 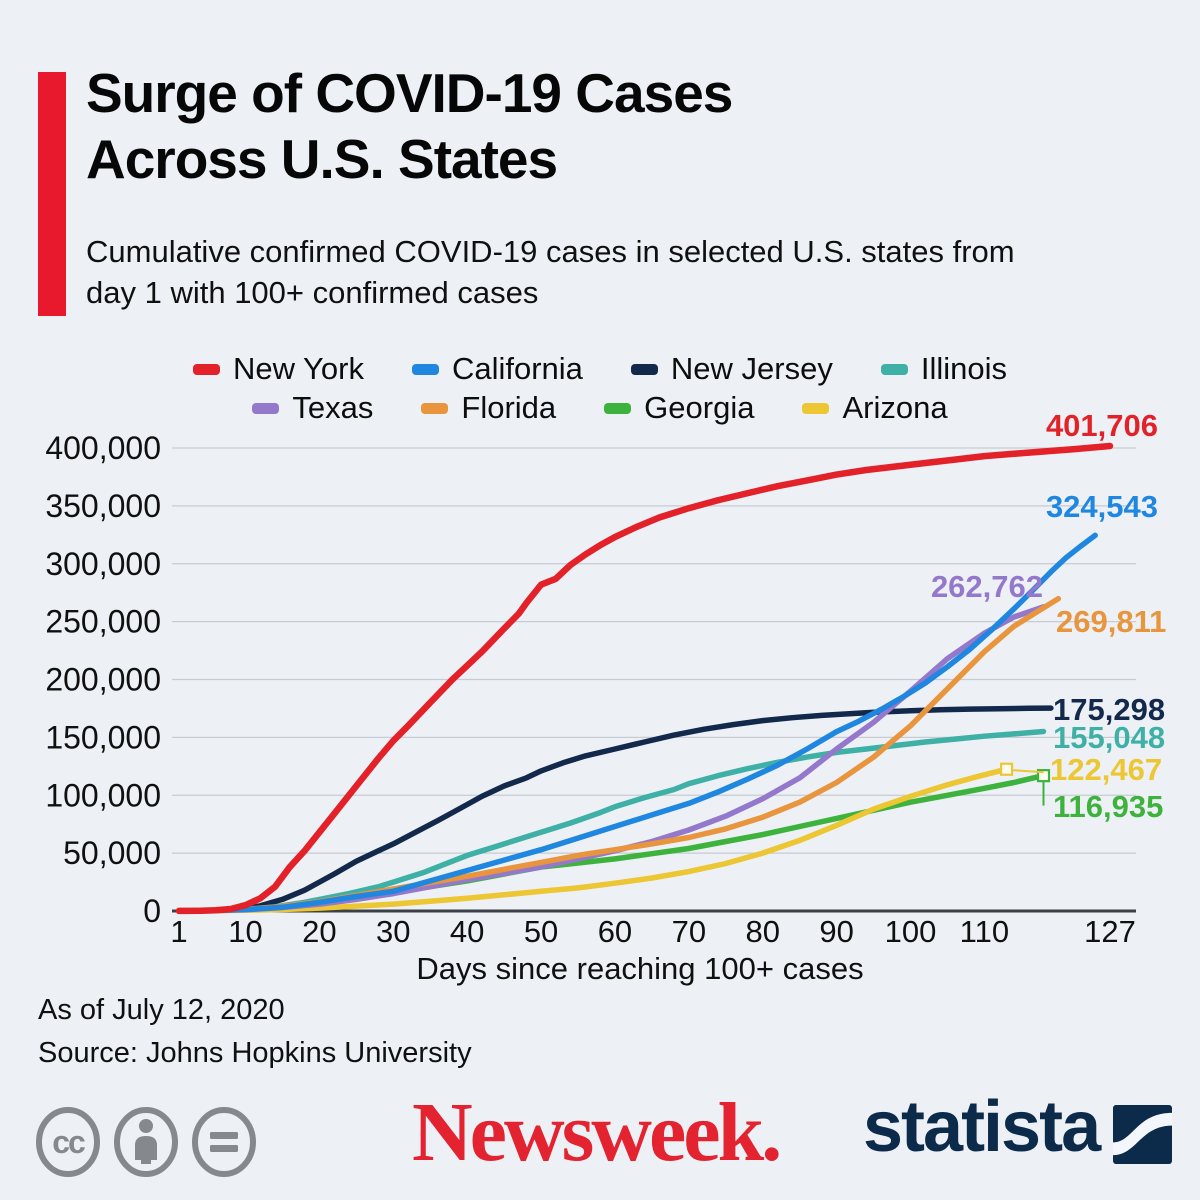 I want to click on y-tick-label: 400,000, so click(x=103, y=448).